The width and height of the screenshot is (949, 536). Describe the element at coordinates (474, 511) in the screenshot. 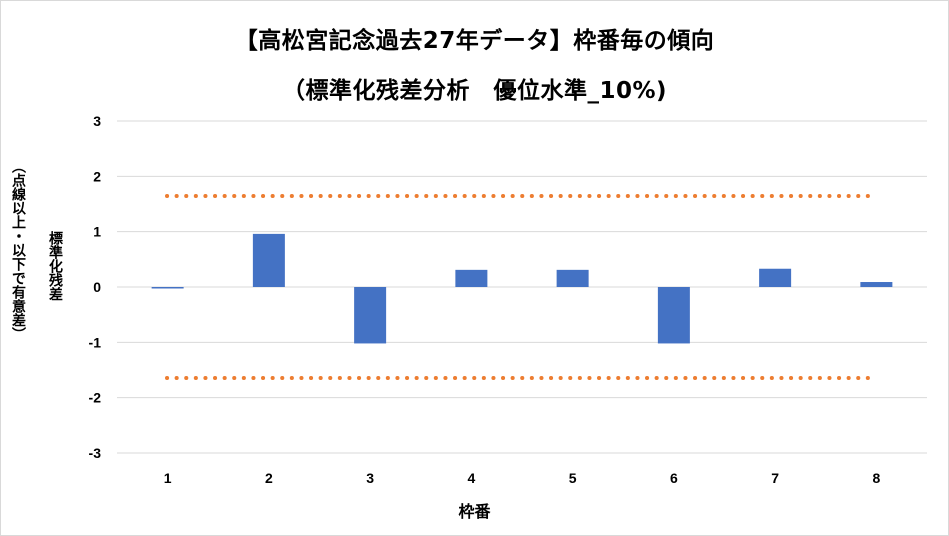

I see `x-axis-label: 枠番` at that location.